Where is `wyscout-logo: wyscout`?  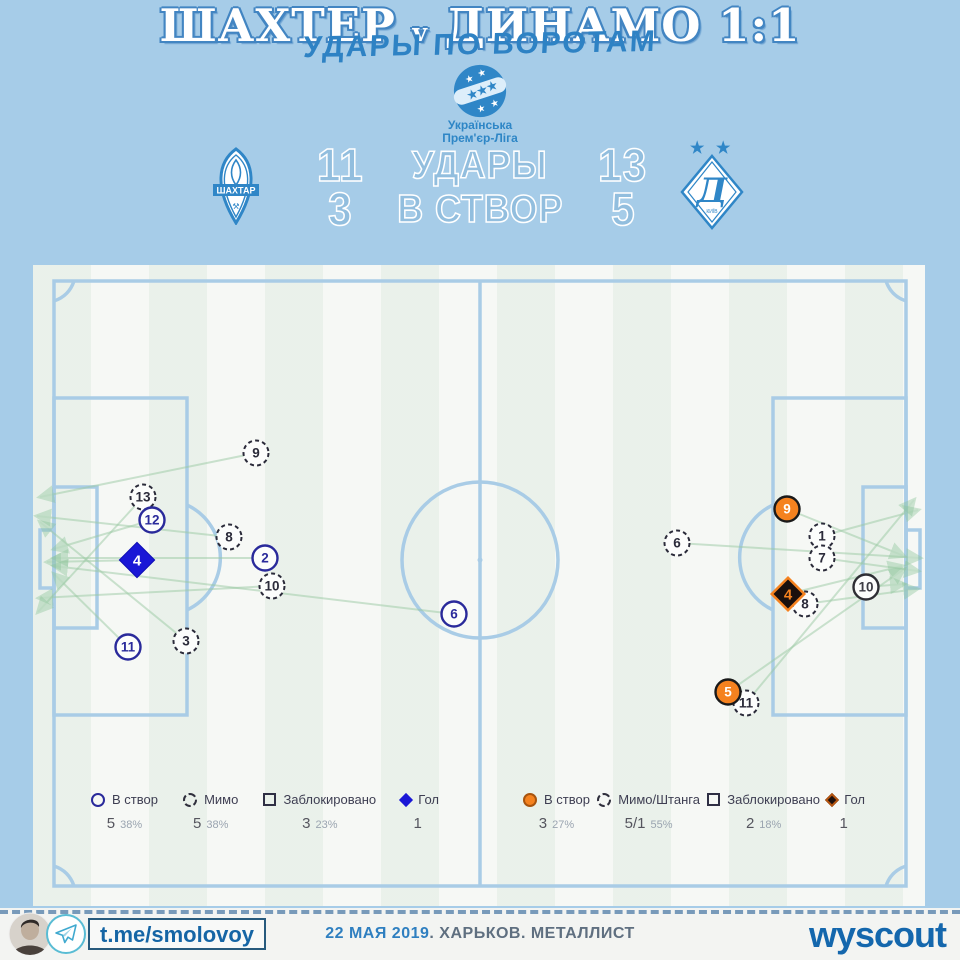 wyscout-logo: wyscout is located at coordinates (877, 934).